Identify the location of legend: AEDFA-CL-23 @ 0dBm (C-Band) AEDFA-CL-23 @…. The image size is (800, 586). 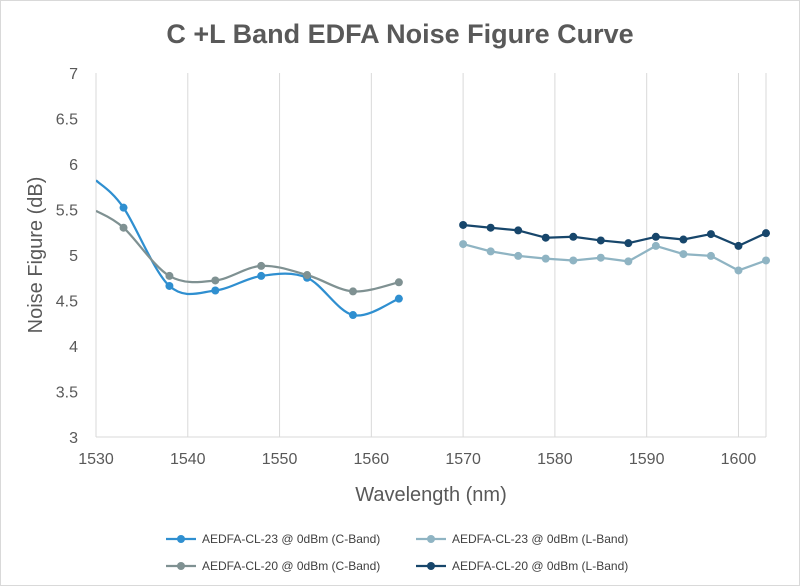
(397, 552).